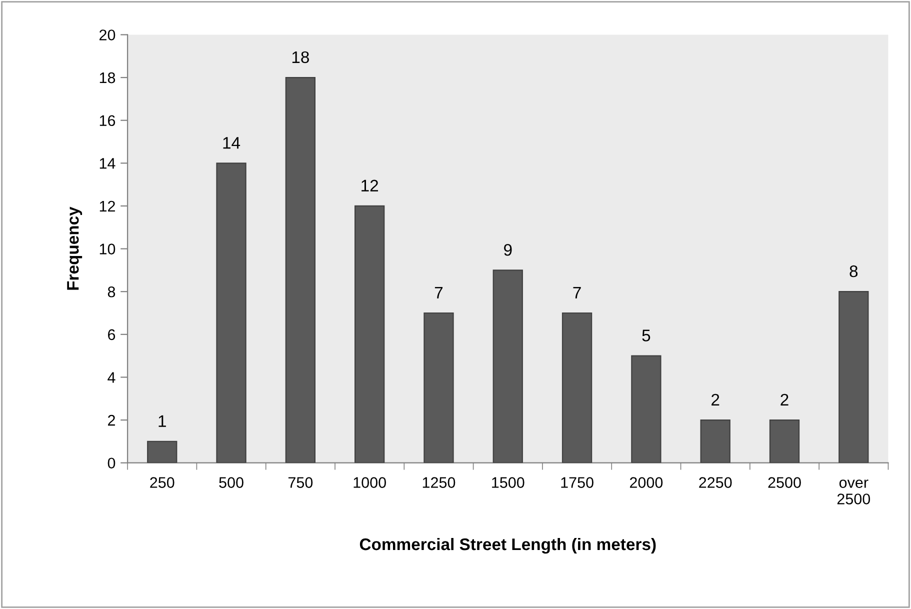  I want to click on y-tick-label: 6, so click(112, 334).